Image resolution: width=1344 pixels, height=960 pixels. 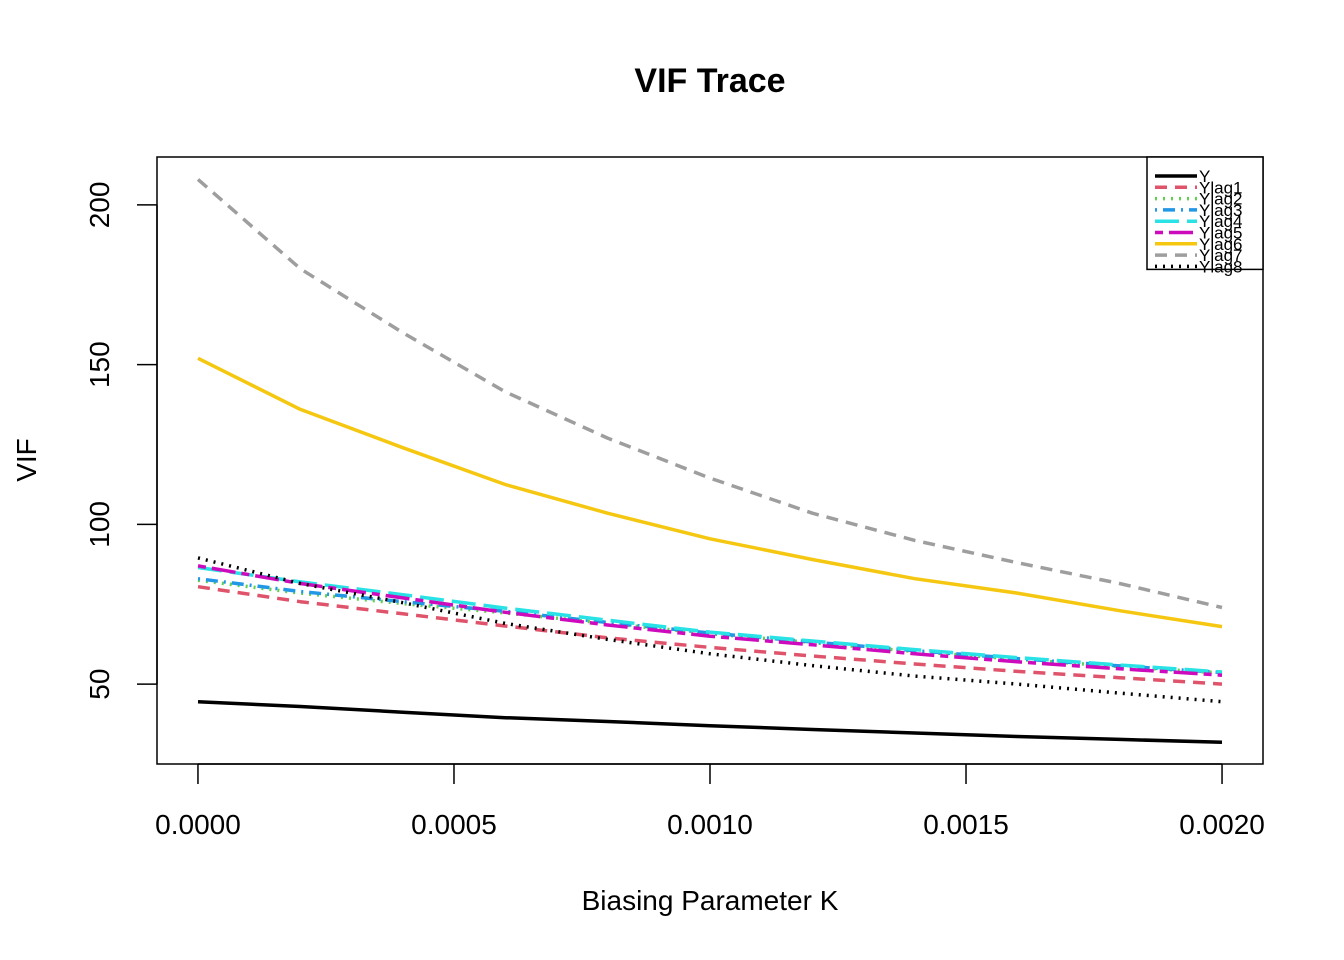 What do you see at coordinates (454, 824) in the screenshot?
I see `x-tick-label: 0.0005` at bounding box center [454, 824].